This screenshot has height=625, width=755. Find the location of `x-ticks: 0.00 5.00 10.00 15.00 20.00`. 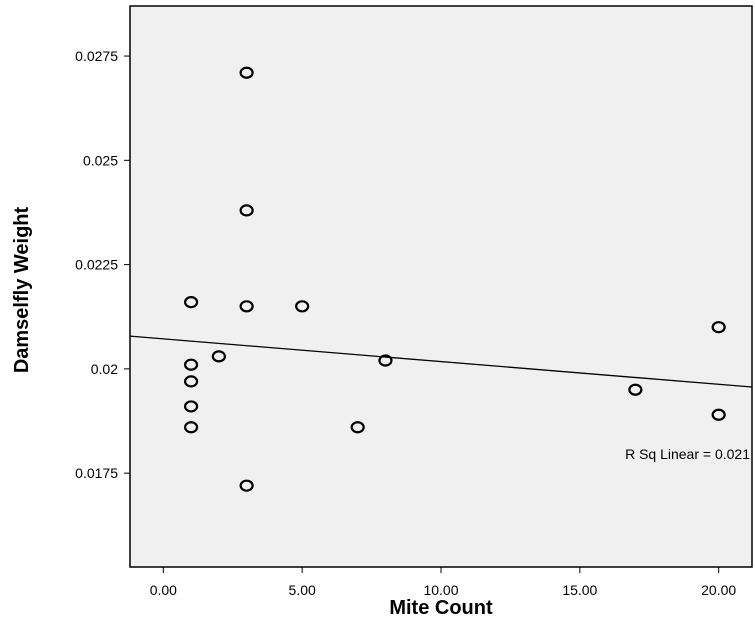

x-ticks: 0.00 5.00 10.00 15.00 20.00 is located at coordinates (443, 582).